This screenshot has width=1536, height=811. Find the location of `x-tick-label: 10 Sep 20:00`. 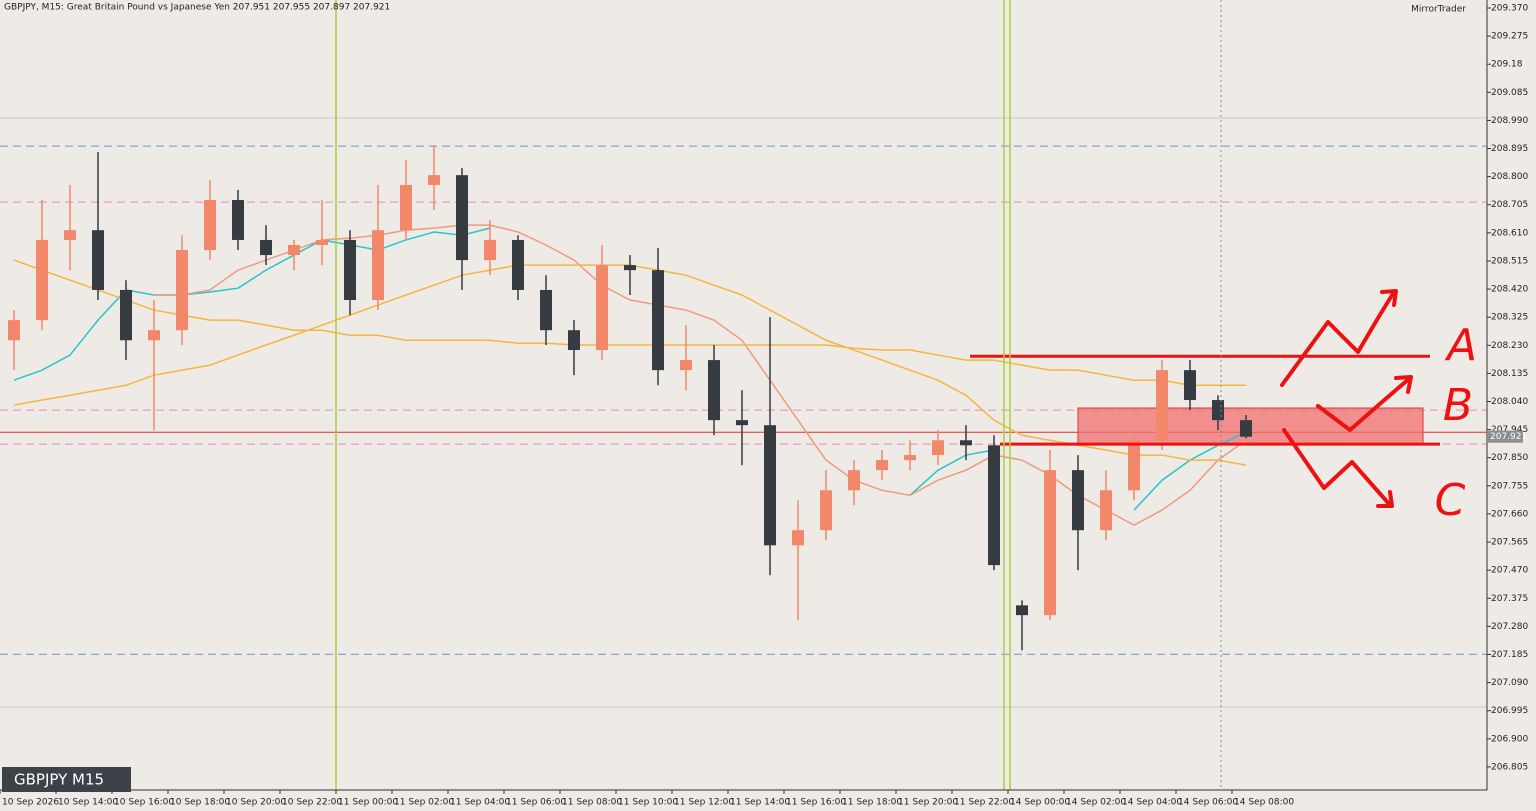

x-tick-label: 10 Sep 20:00 is located at coordinates (256, 803).